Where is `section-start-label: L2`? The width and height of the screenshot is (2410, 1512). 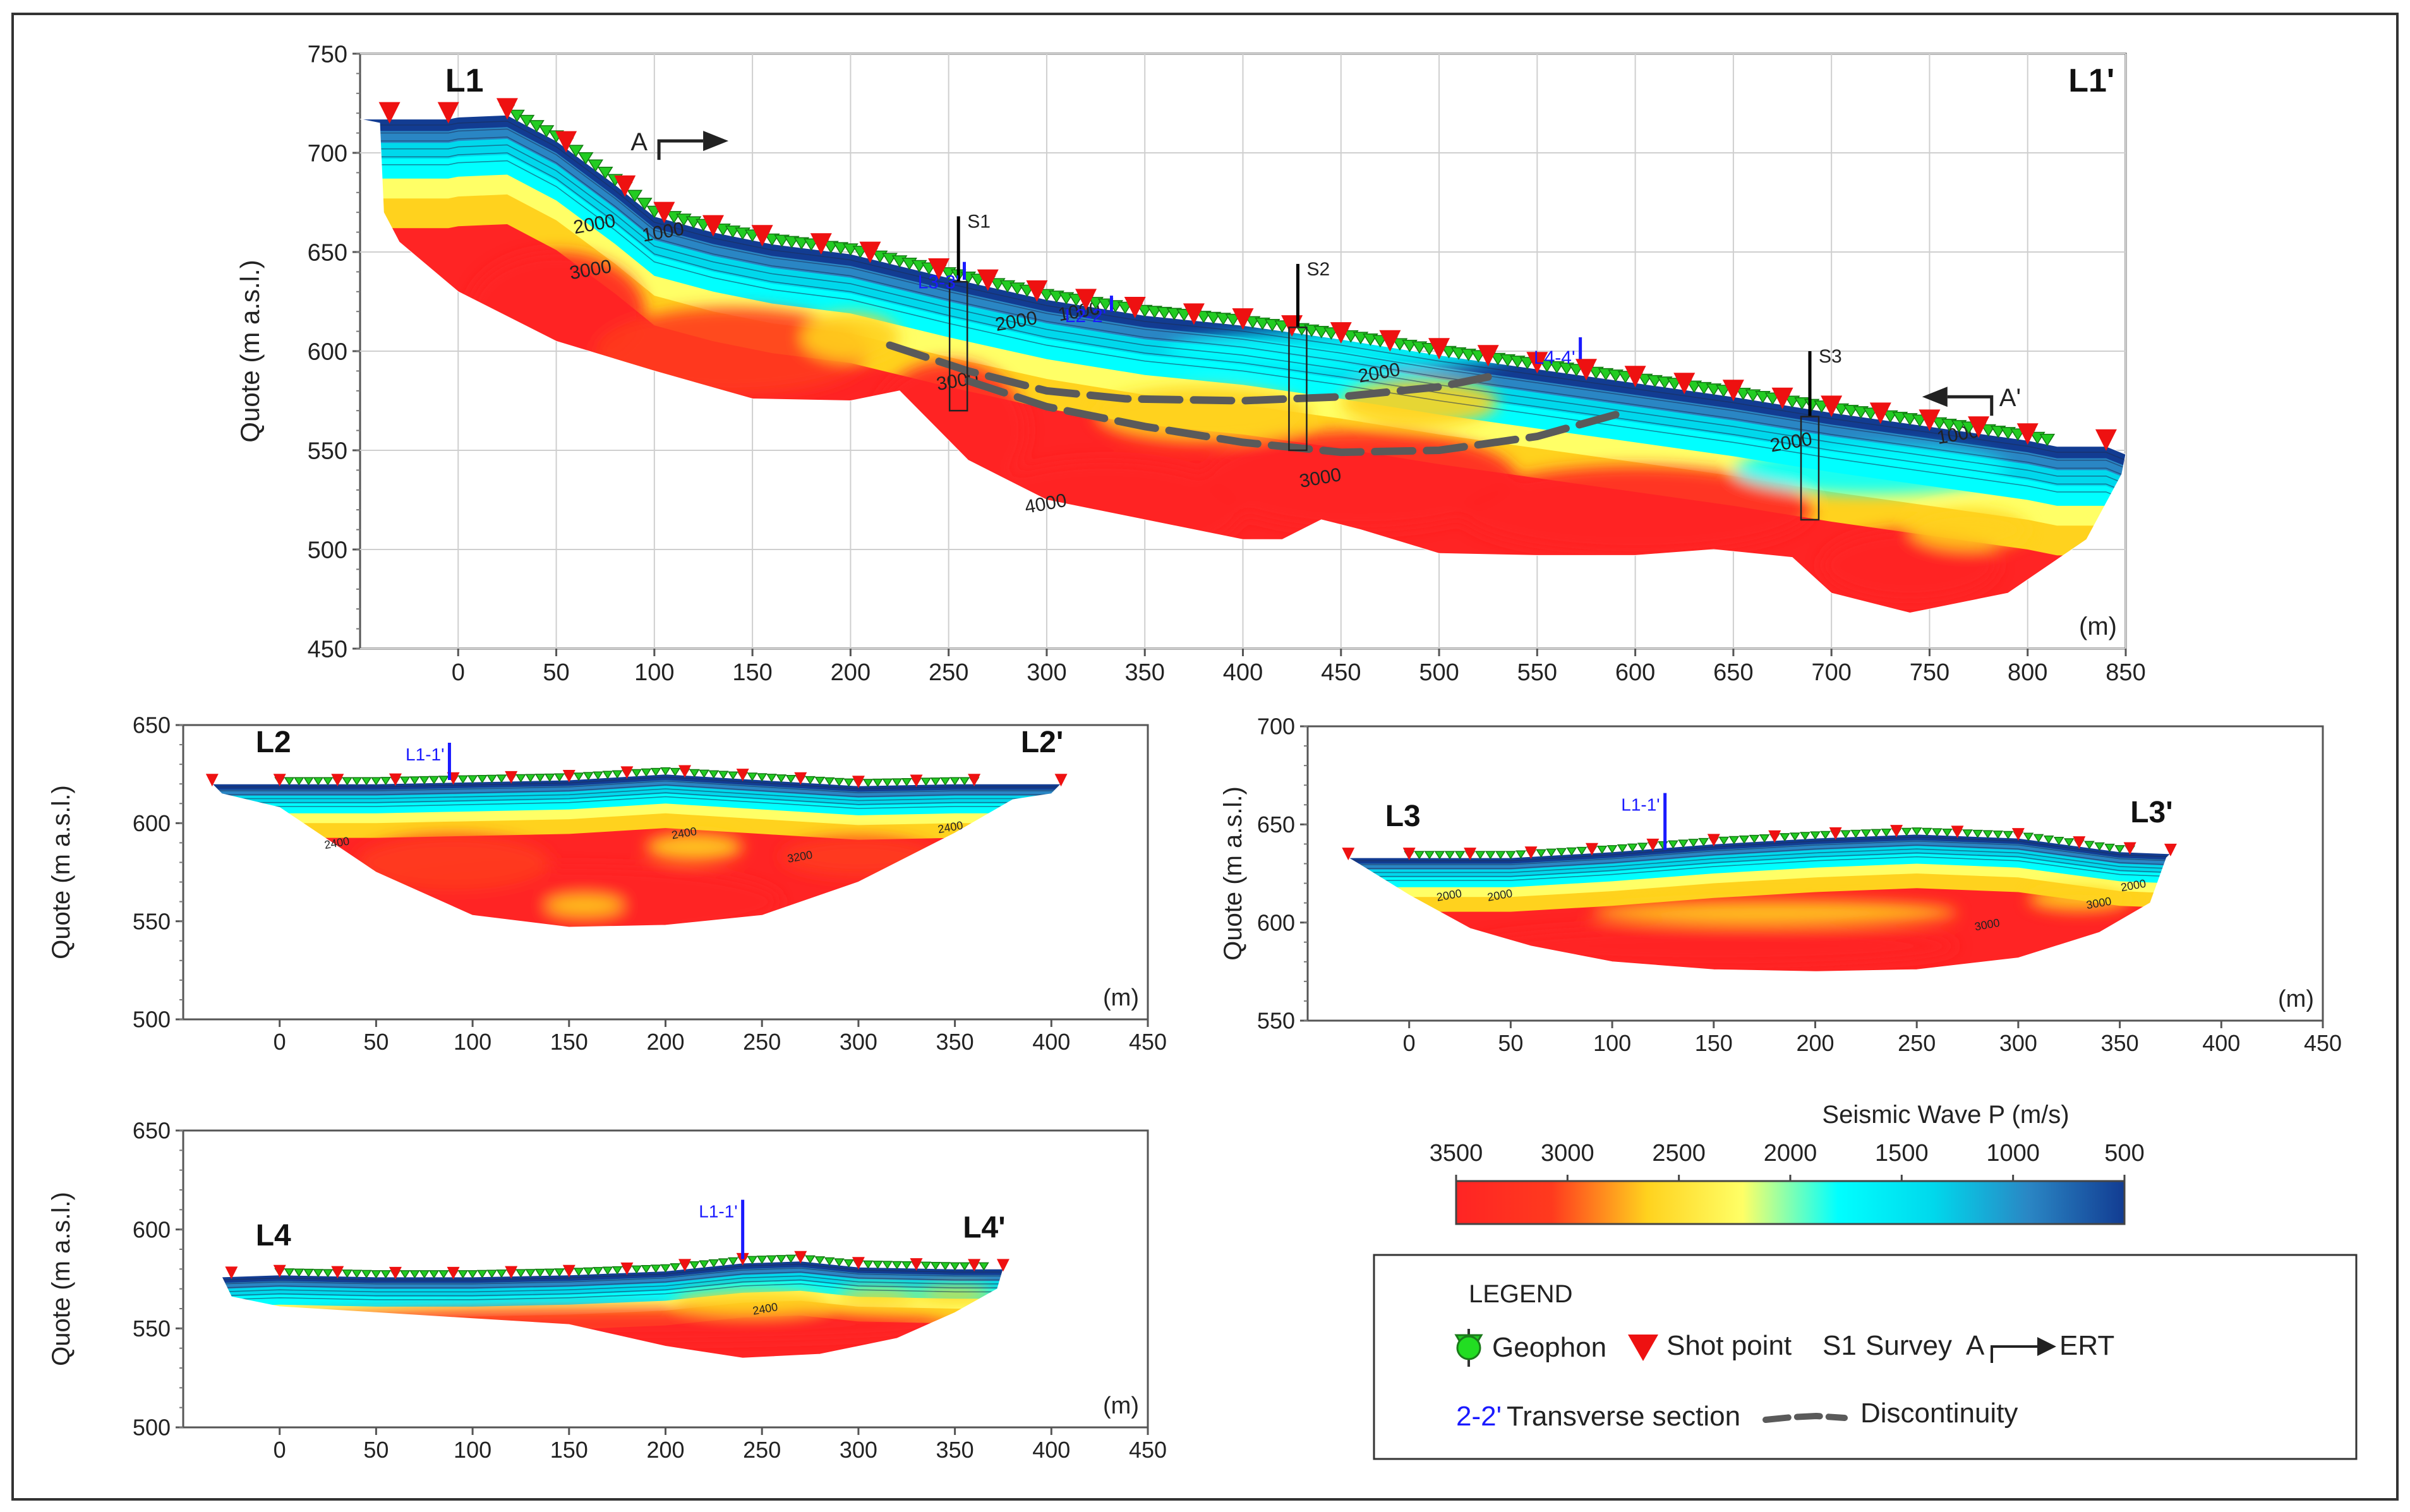
section-start-label: L2 is located at coordinates (273, 742).